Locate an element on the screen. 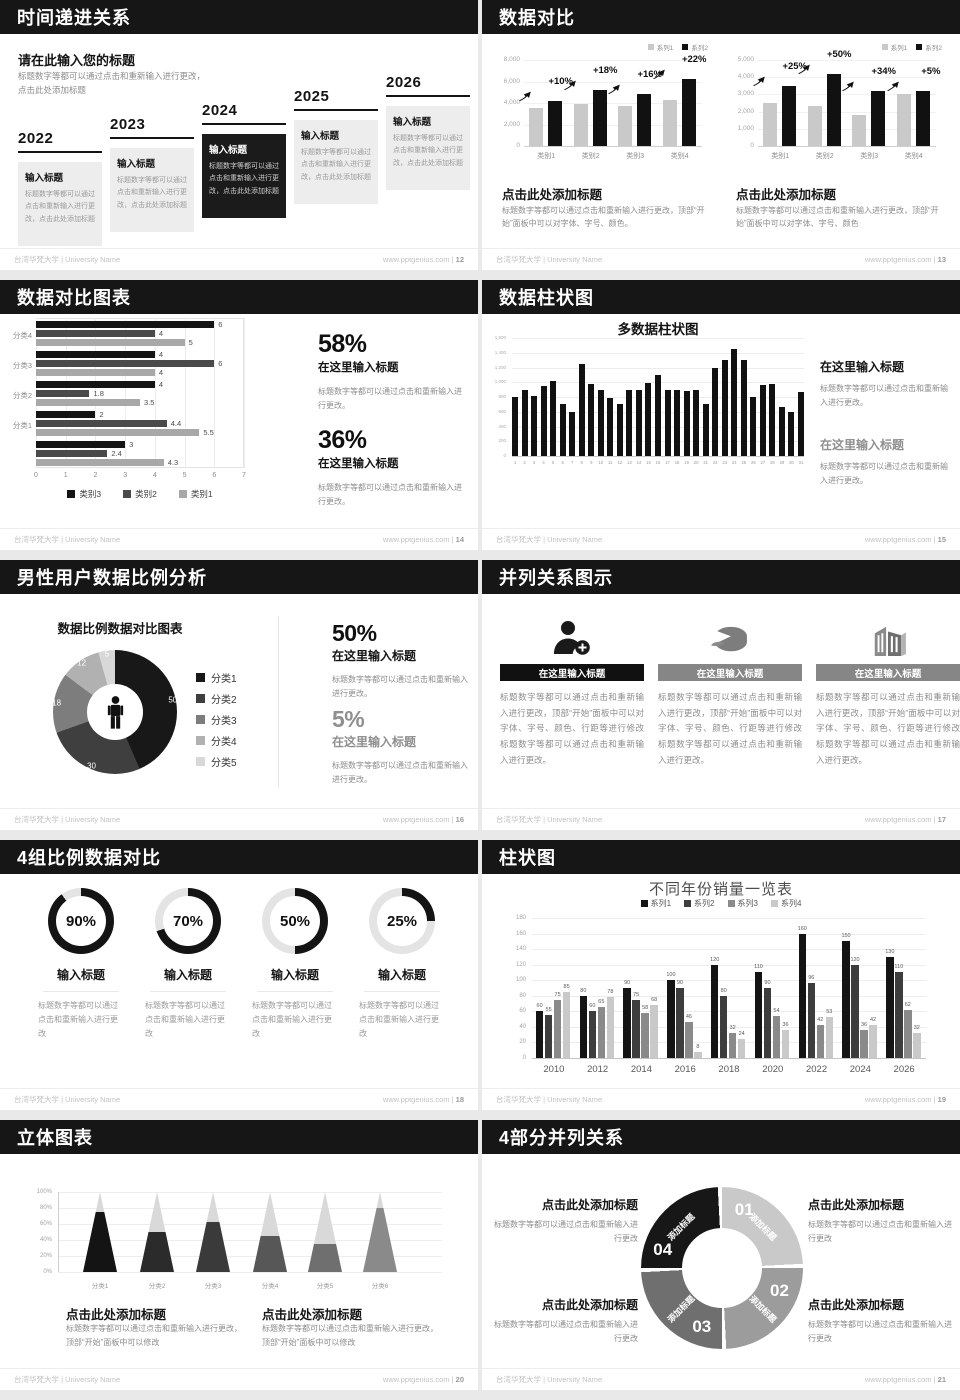 The height and width of the screenshot is (1400, 960). x-category-label: 2012 is located at coordinates (598, 1069).